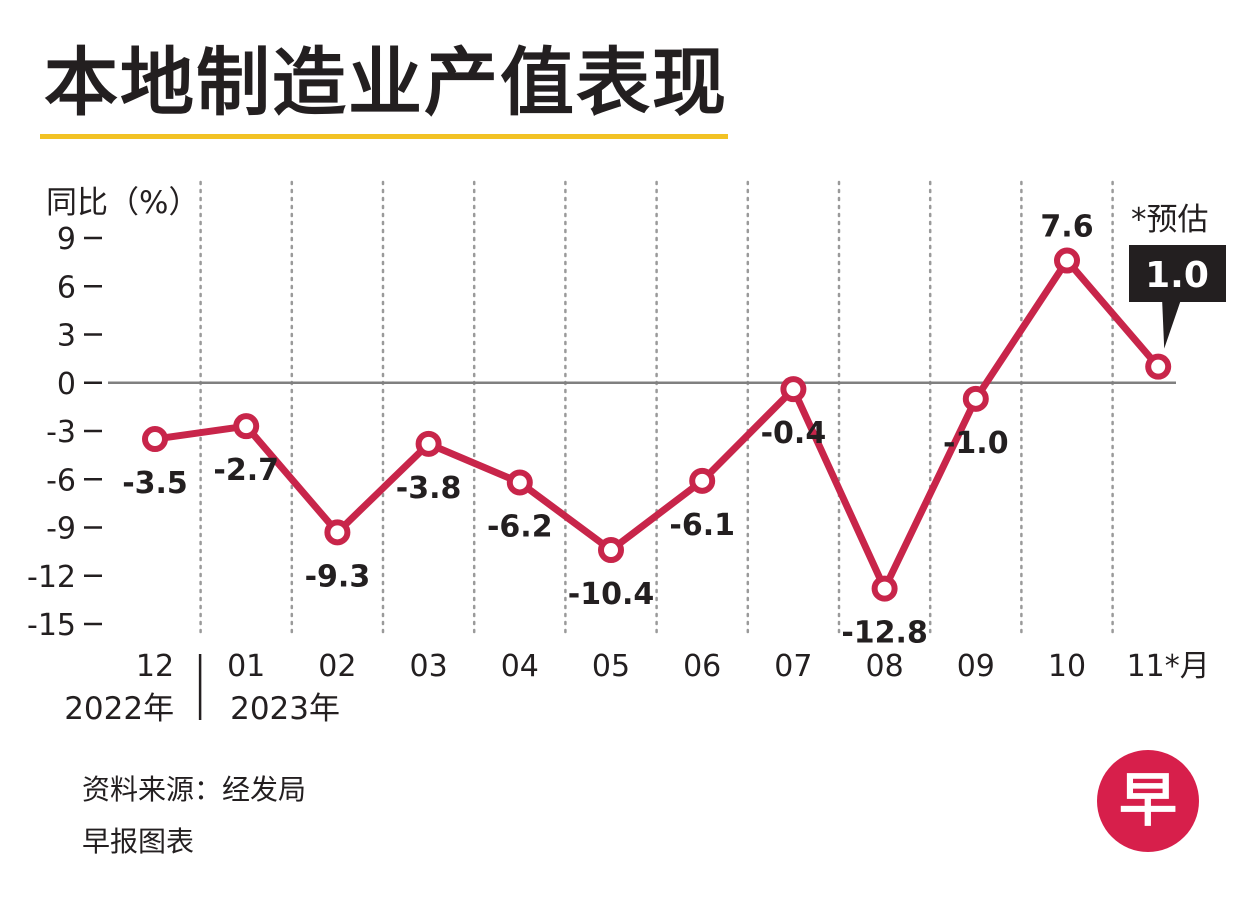 Image resolution: width=1251 pixels, height=898 pixels. I want to click on data-label: -6.1, so click(702, 525).